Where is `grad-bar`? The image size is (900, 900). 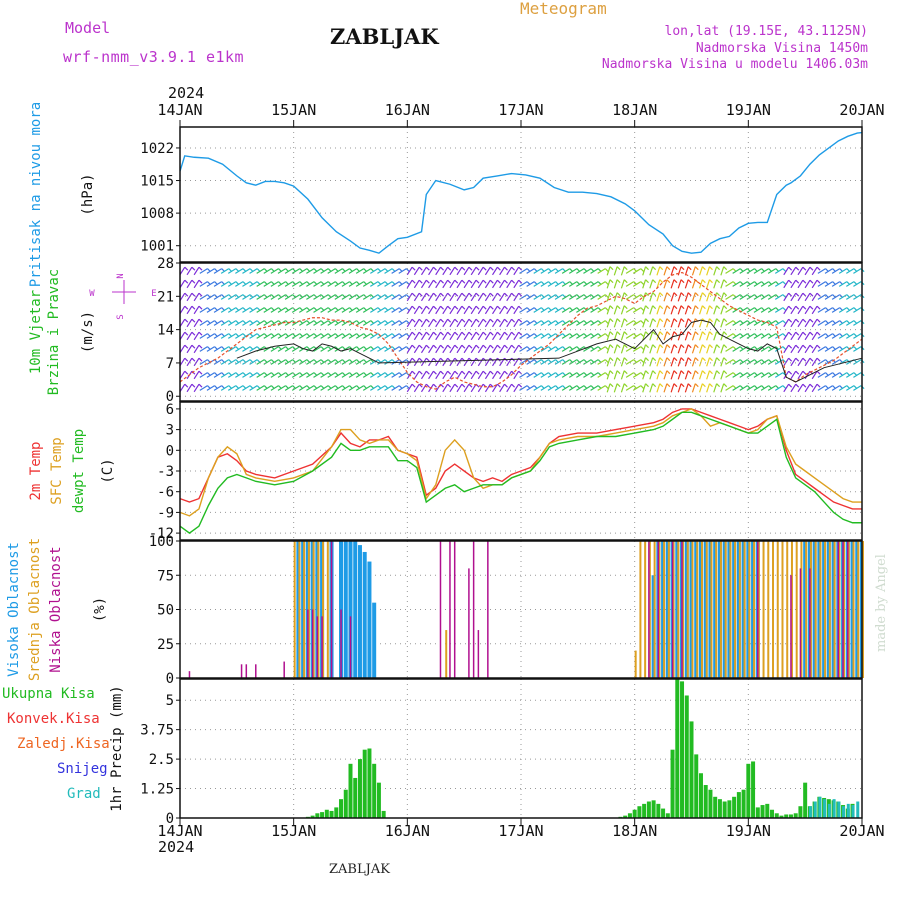 grad-bar is located at coordinates (848, 810).